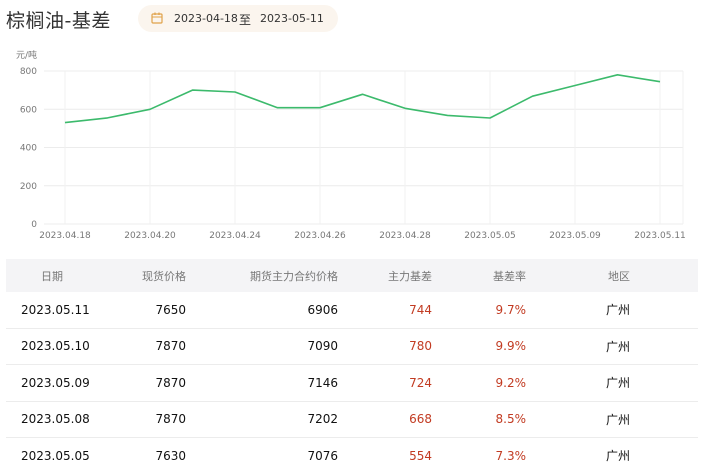 The width and height of the screenshot is (704, 470). I want to click on header-spot-price: 现货价格, so click(164, 276).